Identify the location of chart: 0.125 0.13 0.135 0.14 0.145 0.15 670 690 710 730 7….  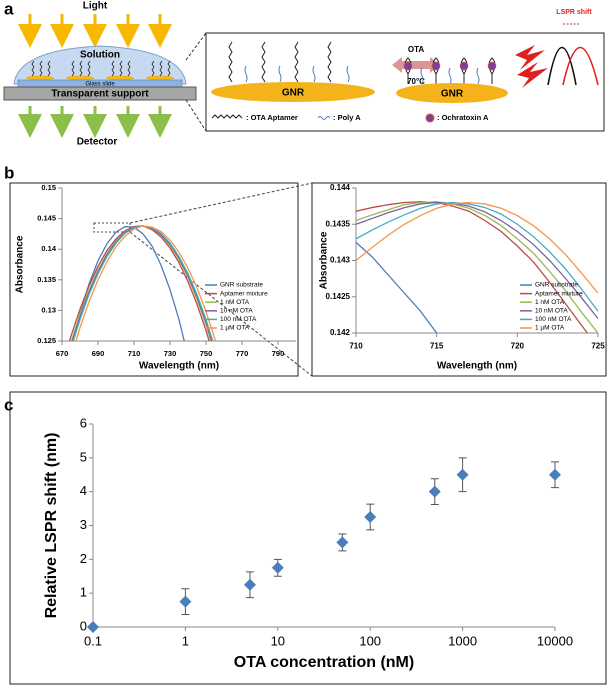
(155, 277).